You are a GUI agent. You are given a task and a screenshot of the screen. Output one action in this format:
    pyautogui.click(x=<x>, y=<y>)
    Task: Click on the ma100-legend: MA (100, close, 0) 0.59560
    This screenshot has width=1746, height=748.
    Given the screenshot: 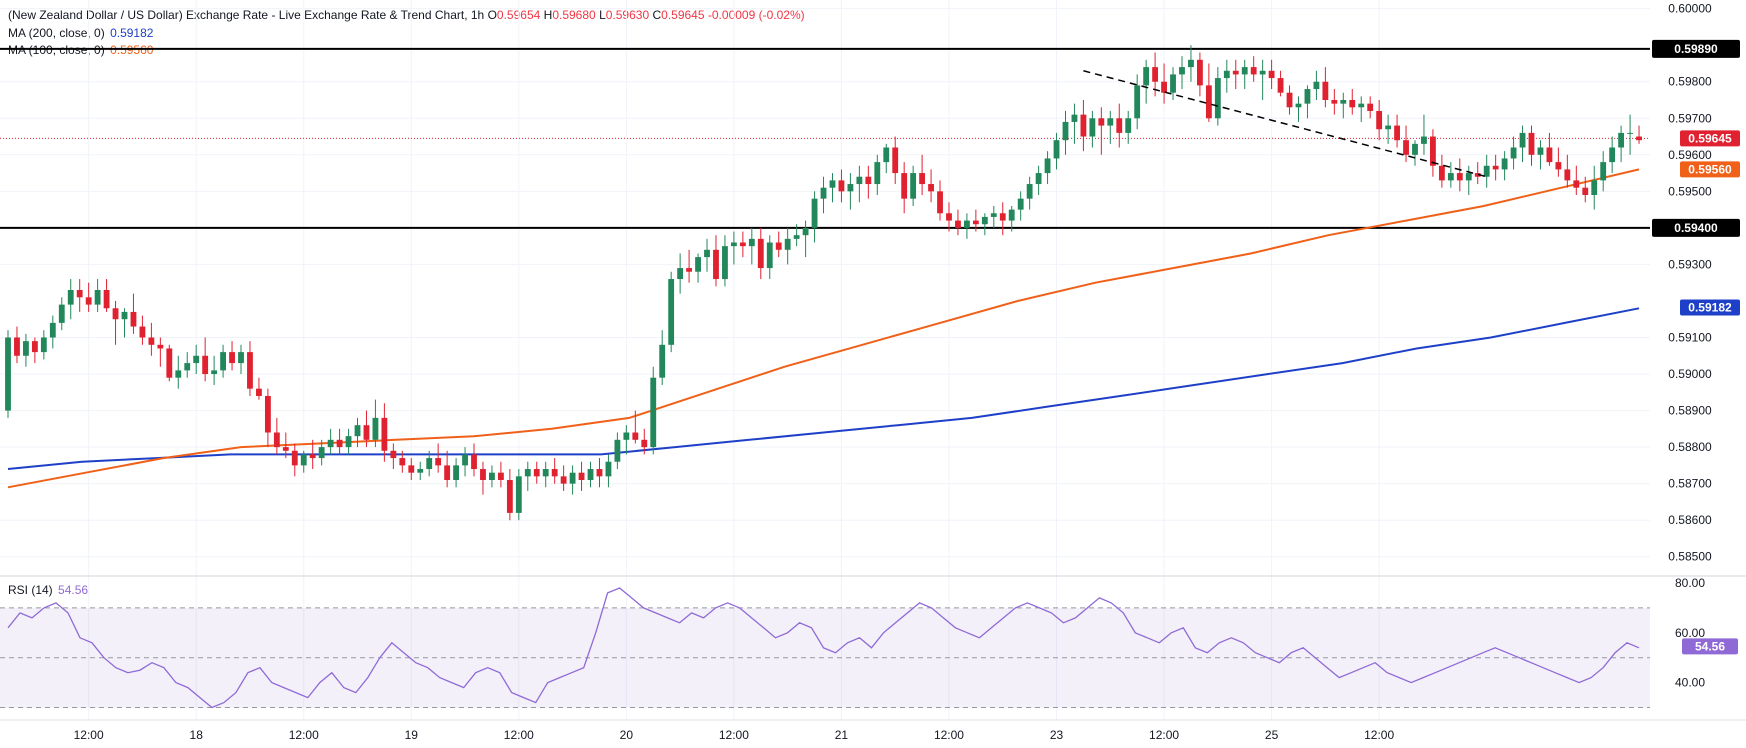 What is the action you would take?
    pyautogui.click(x=80, y=50)
    